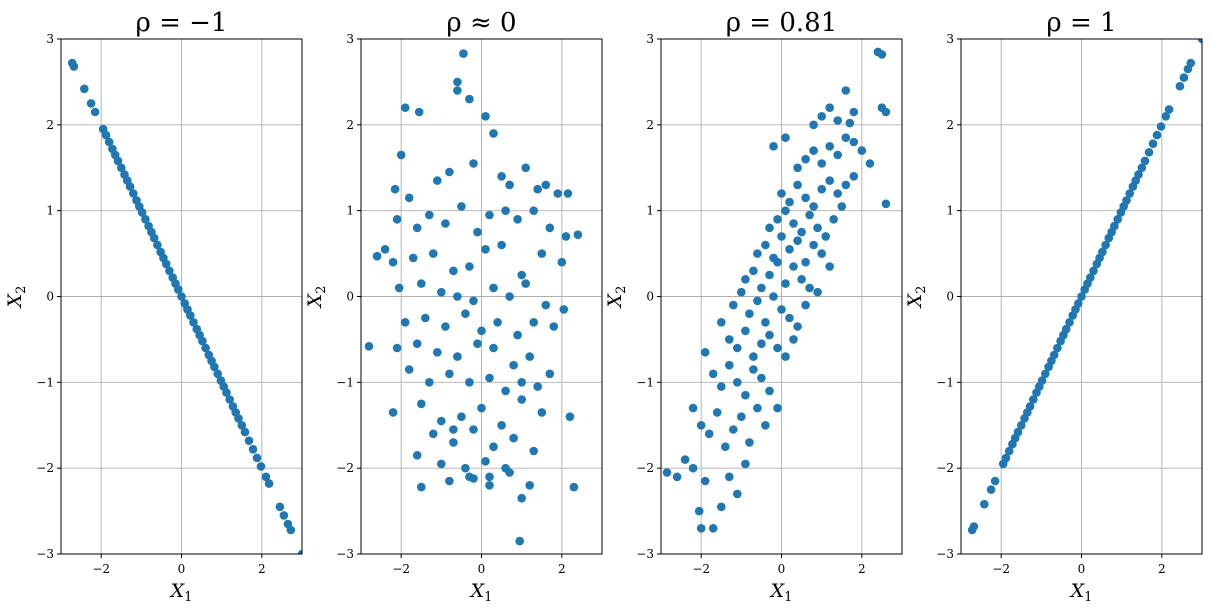 Image resolution: width=1211 pixels, height=611 pixels. I want to click on x-tick-label: −2, so click(101, 569).